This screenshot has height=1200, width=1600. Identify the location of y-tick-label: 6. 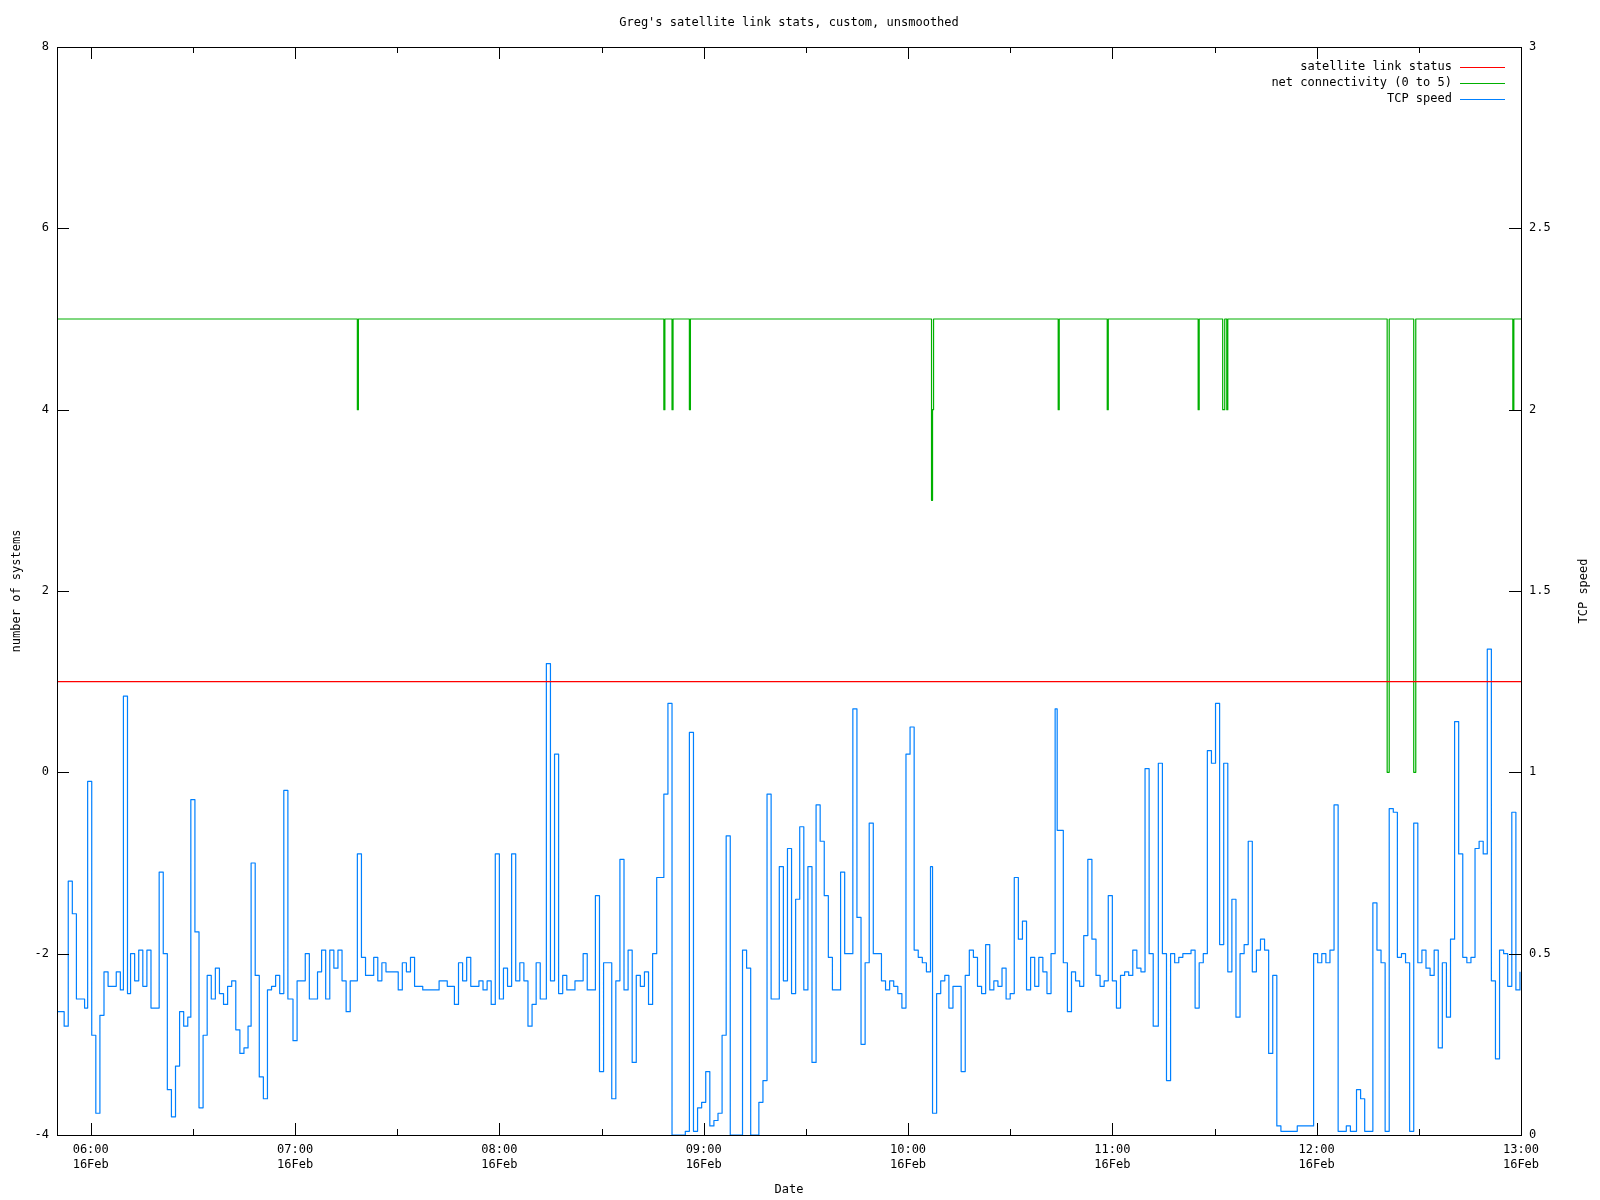
(45, 227).